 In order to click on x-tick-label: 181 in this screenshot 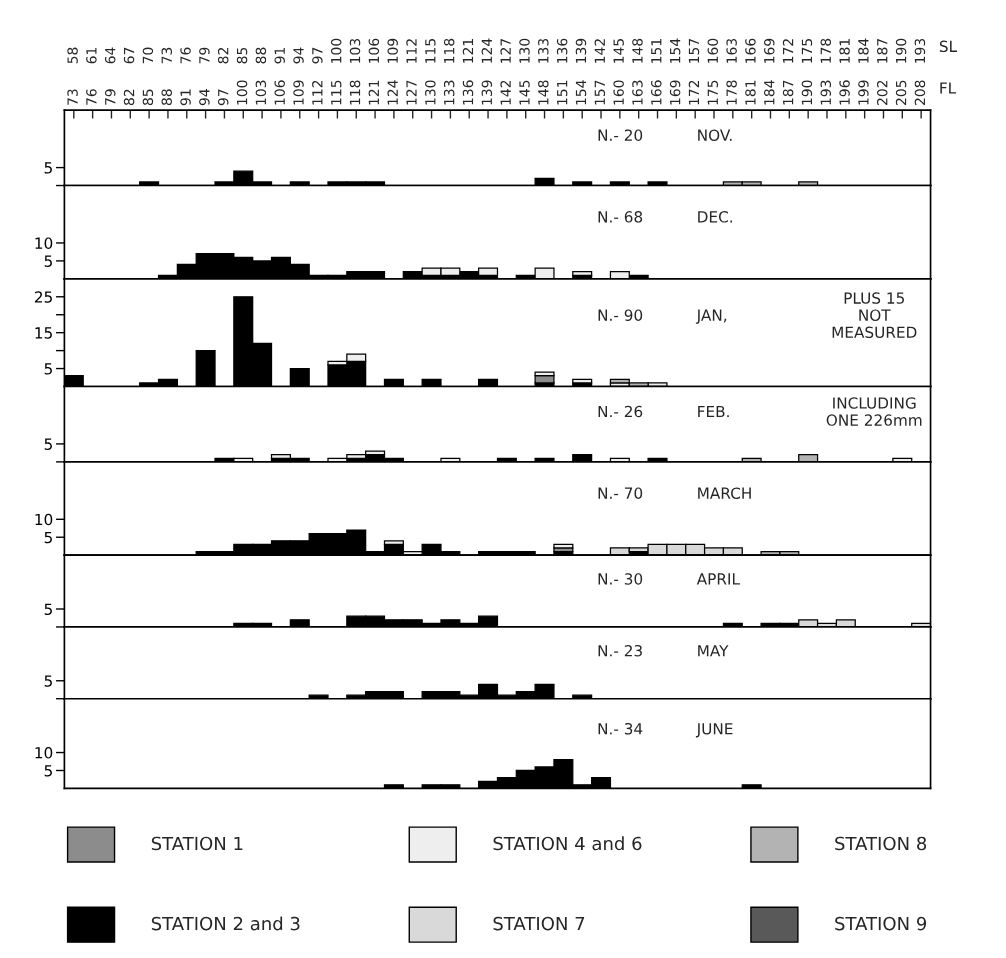, I will do `click(750, 92)`.